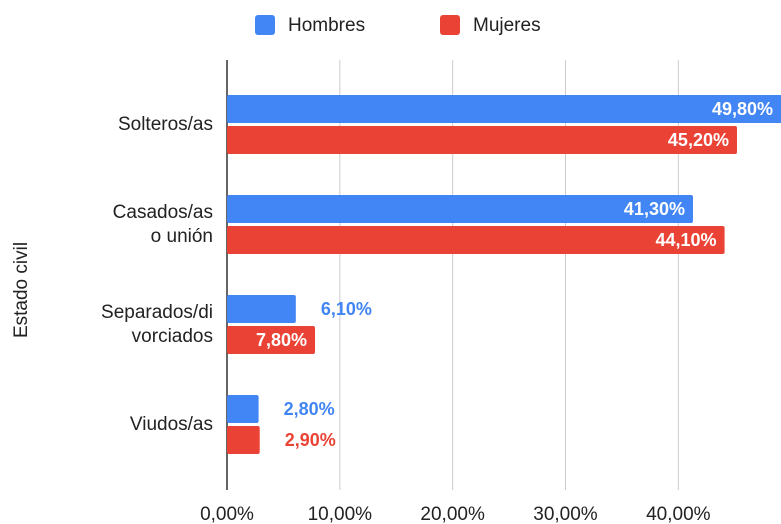 Image resolution: width=781 pixels, height=524 pixels. What do you see at coordinates (698, 140) in the screenshot?
I see `data-label: 45,20%` at bounding box center [698, 140].